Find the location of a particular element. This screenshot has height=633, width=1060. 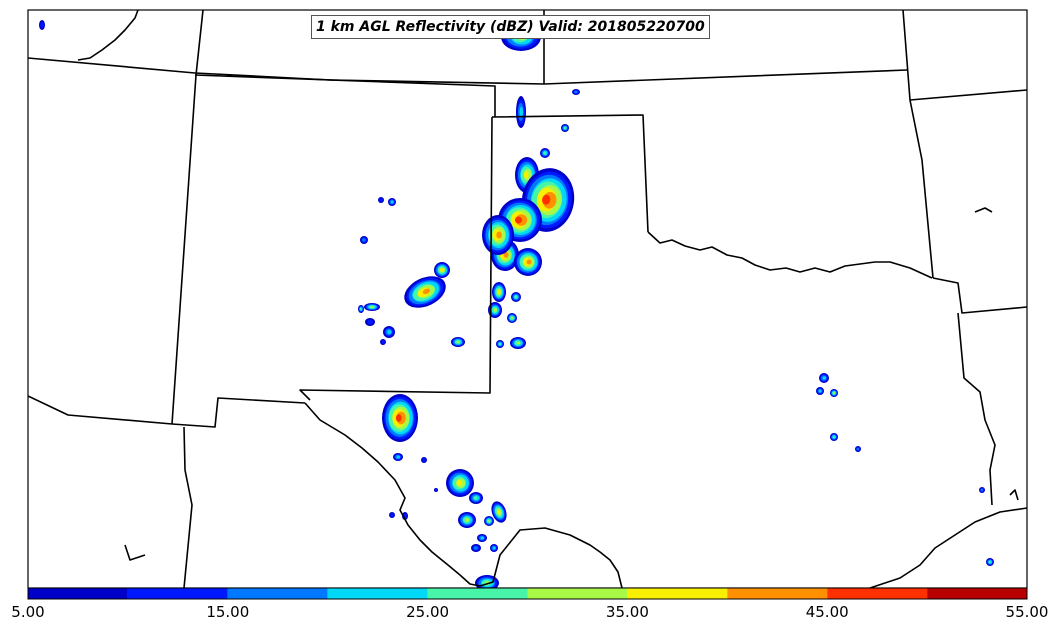

colorbar-tick-label: 35.00 is located at coordinates (627, 612).